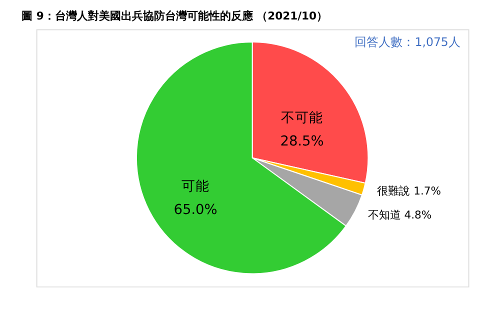 The image size is (483, 328). I want to click on chart-title: 圖 9：台灣人對美國出兵協防台灣可能性的反應 （2021/10）, so click(175, 15).